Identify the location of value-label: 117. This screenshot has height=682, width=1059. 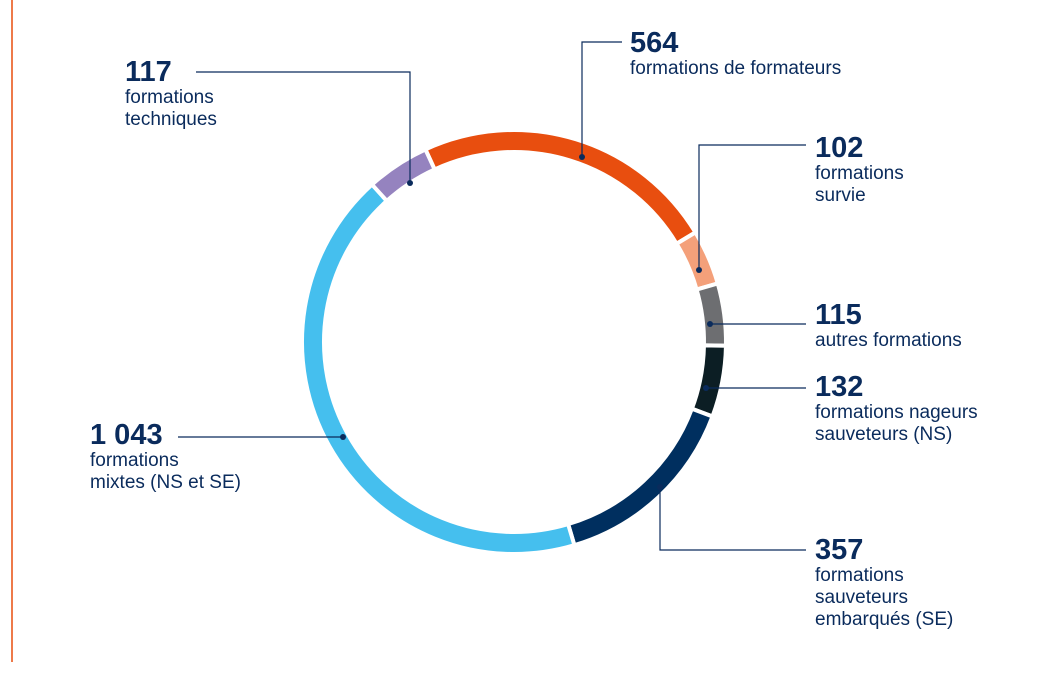
(148, 72).